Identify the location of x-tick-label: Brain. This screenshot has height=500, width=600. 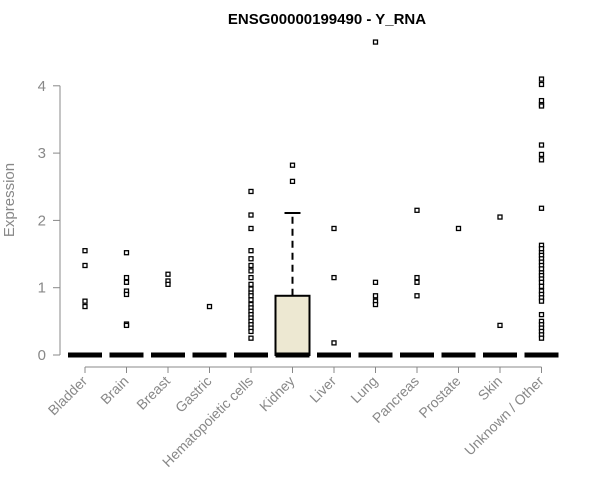
(114, 390).